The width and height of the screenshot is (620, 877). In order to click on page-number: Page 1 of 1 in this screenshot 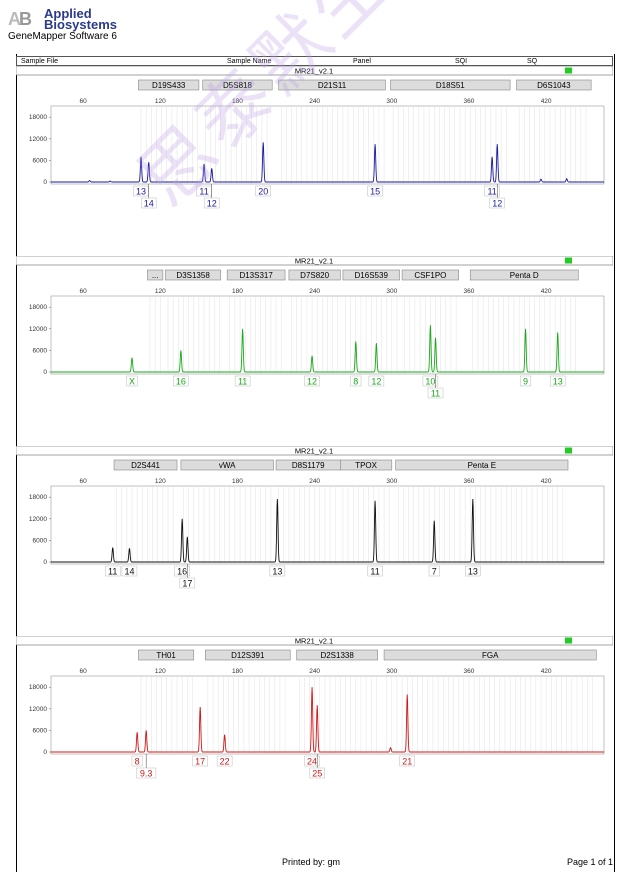, I will do `click(590, 862)`.